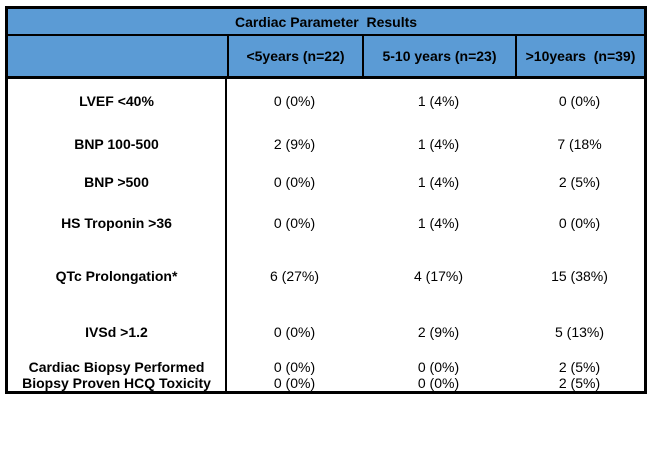 Image resolution: width=652 pixels, height=461 pixels. I want to click on table-row-bnp-over-500: BNP >500 0 (0%) 1 (4%) 2 (5%), so click(326, 182).